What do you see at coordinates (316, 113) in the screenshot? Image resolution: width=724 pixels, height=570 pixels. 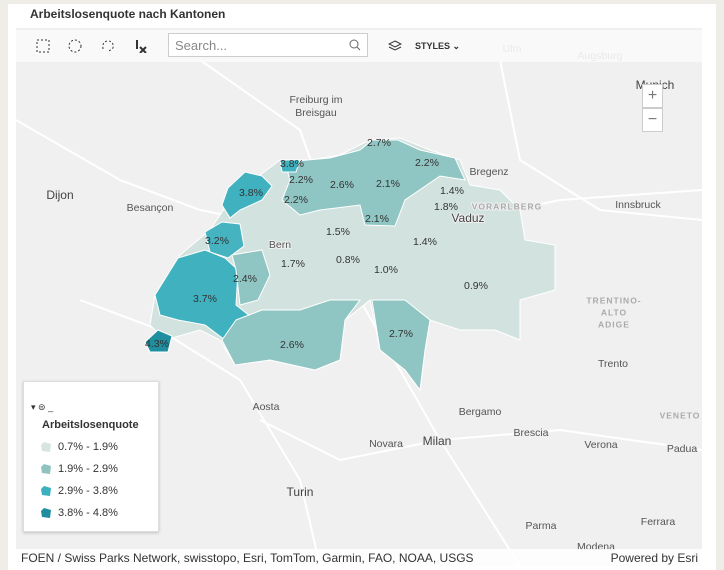 I see `place-label: Breisgau` at bounding box center [316, 113].